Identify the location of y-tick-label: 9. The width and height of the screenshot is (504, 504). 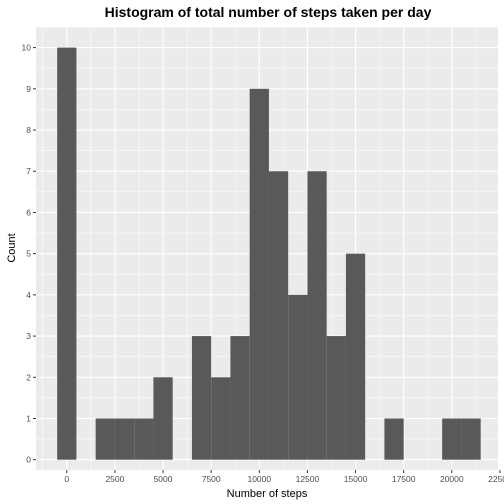
(28, 89).